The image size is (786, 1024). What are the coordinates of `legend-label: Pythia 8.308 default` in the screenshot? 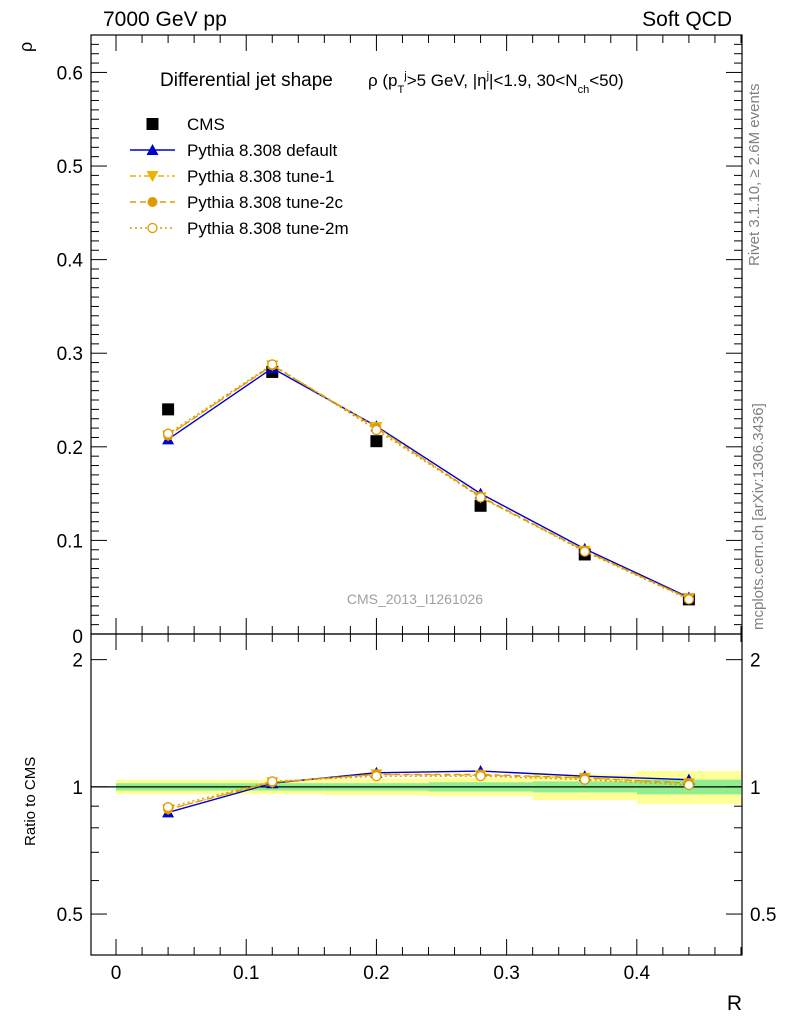 It's located at (262, 150).